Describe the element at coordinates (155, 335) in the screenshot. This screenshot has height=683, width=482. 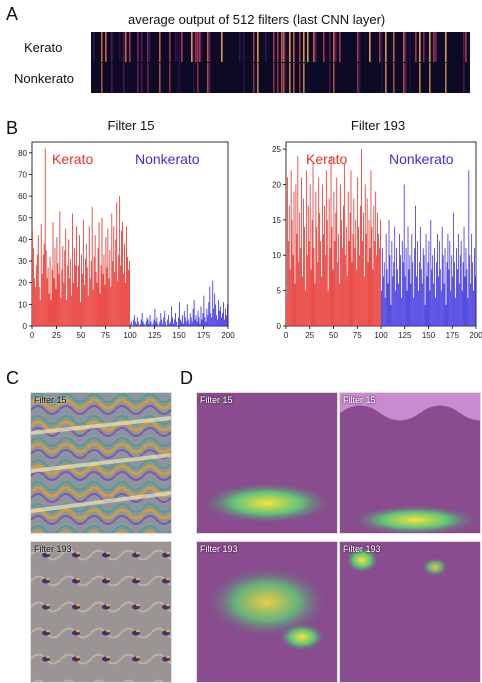
I see `x-tick-label: 125` at that location.